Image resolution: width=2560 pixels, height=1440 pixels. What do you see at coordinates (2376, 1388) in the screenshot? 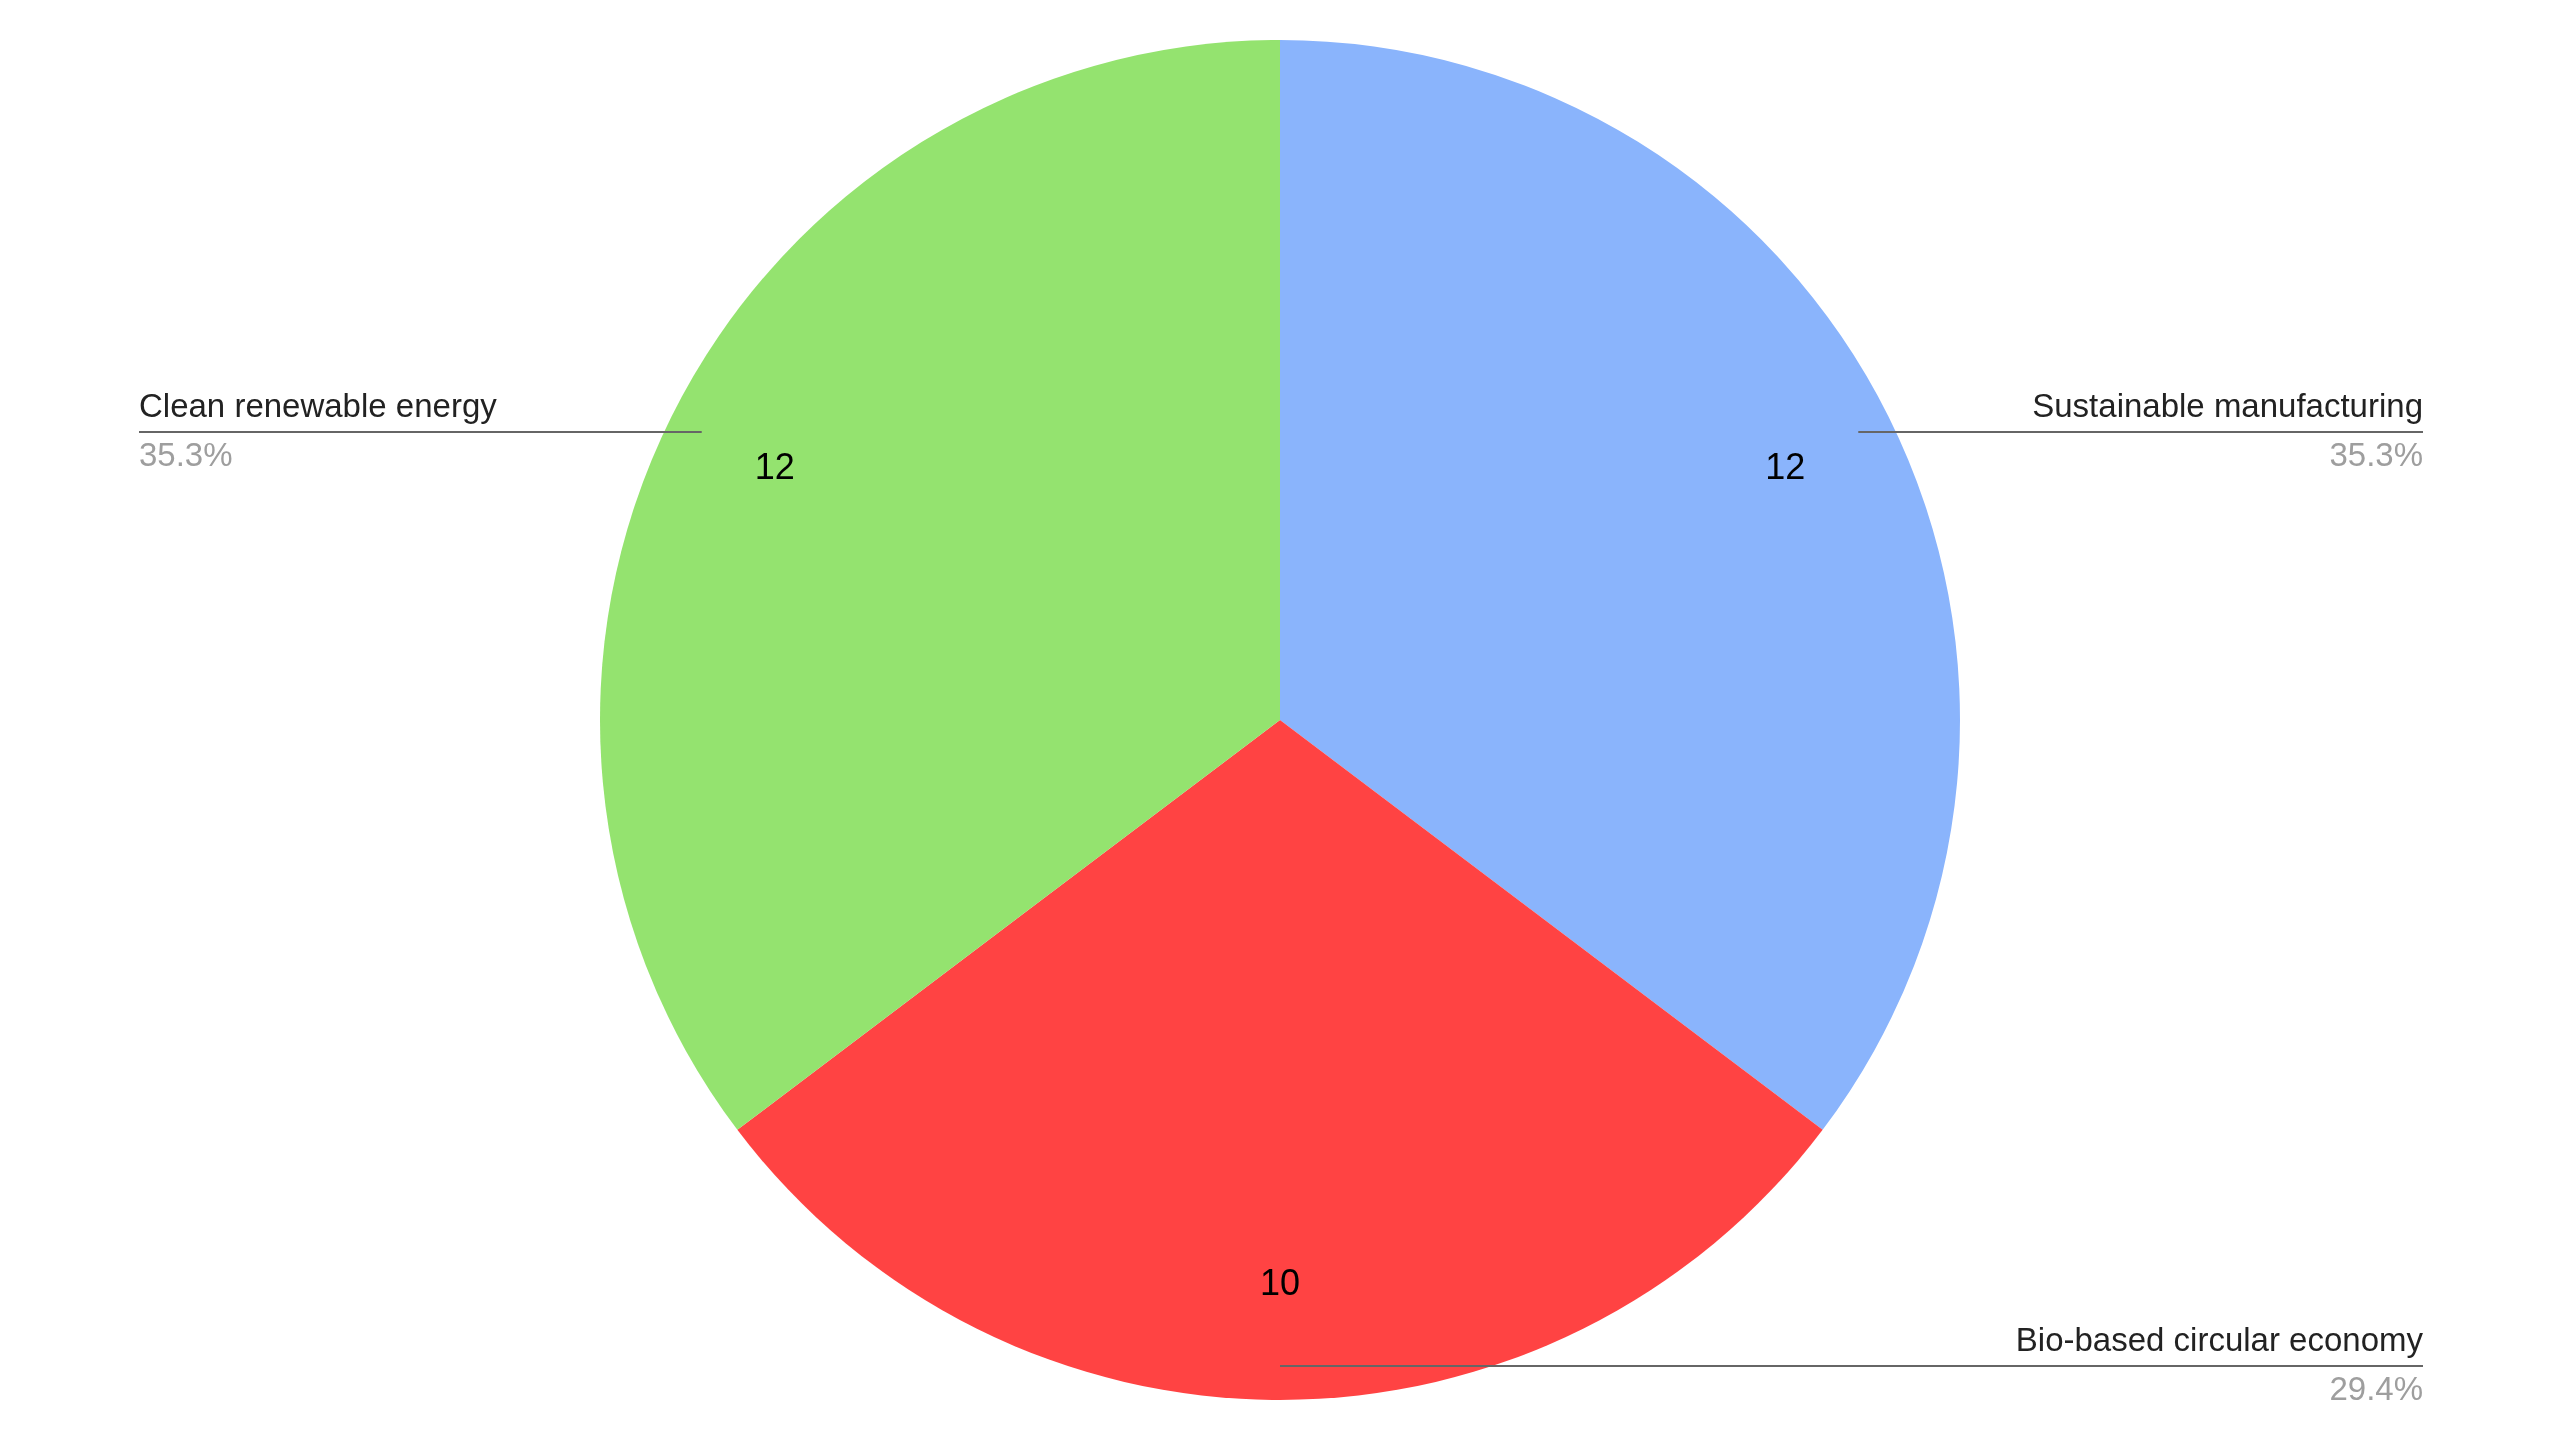
I see `text: 29.4%` at bounding box center [2376, 1388].